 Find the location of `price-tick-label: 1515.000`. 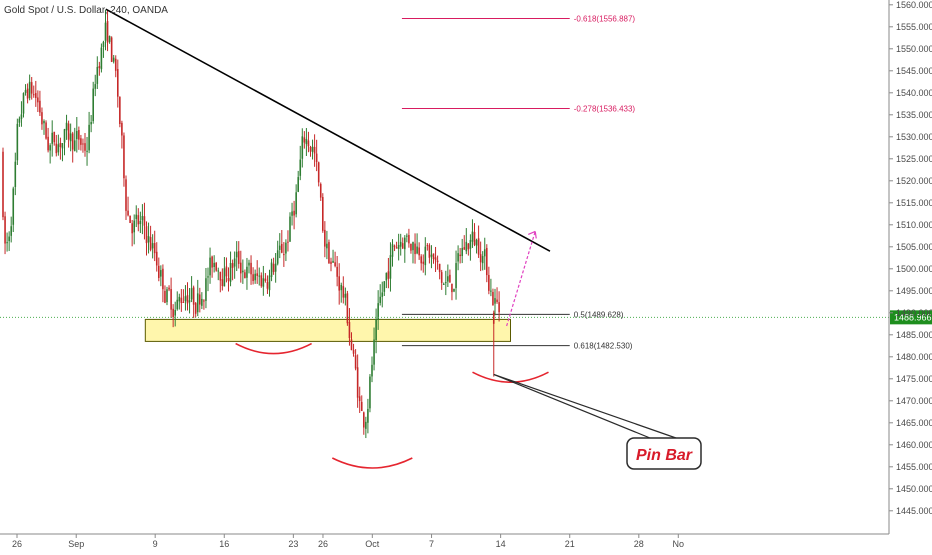

price-tick-label: 1515.000 is located at coordinates (914, 203).